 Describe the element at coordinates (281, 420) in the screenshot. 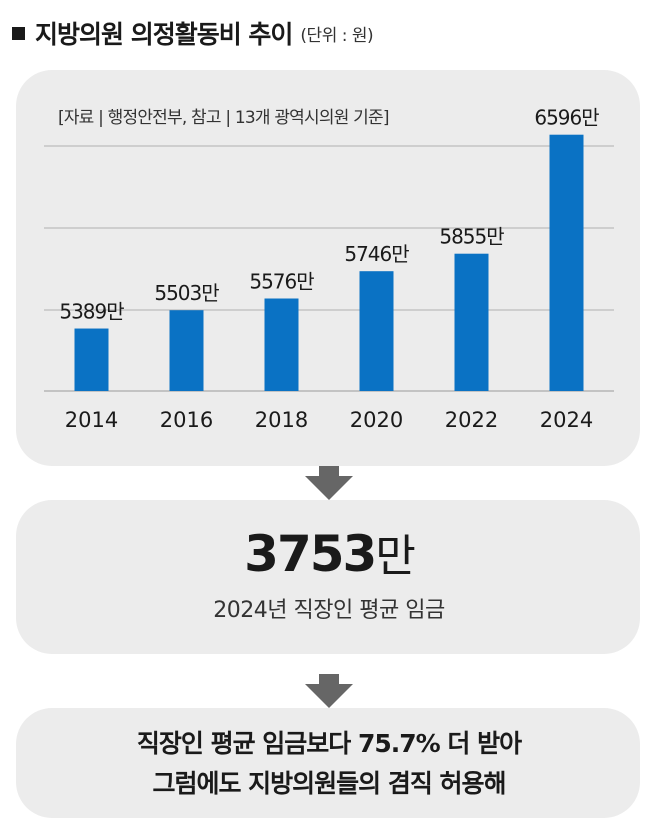

I see `x-tick-label-2018: 2018` at that location.